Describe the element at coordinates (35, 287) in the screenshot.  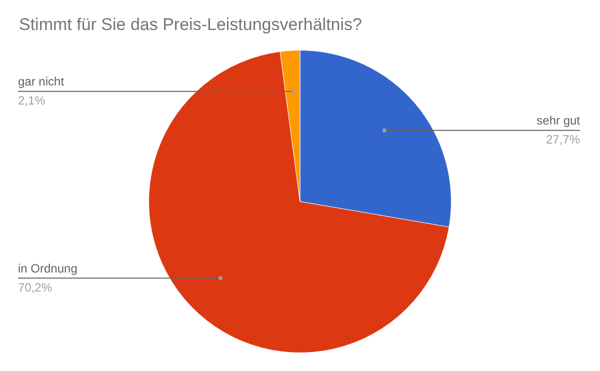
I see `data-label: 70,2%` at that location.